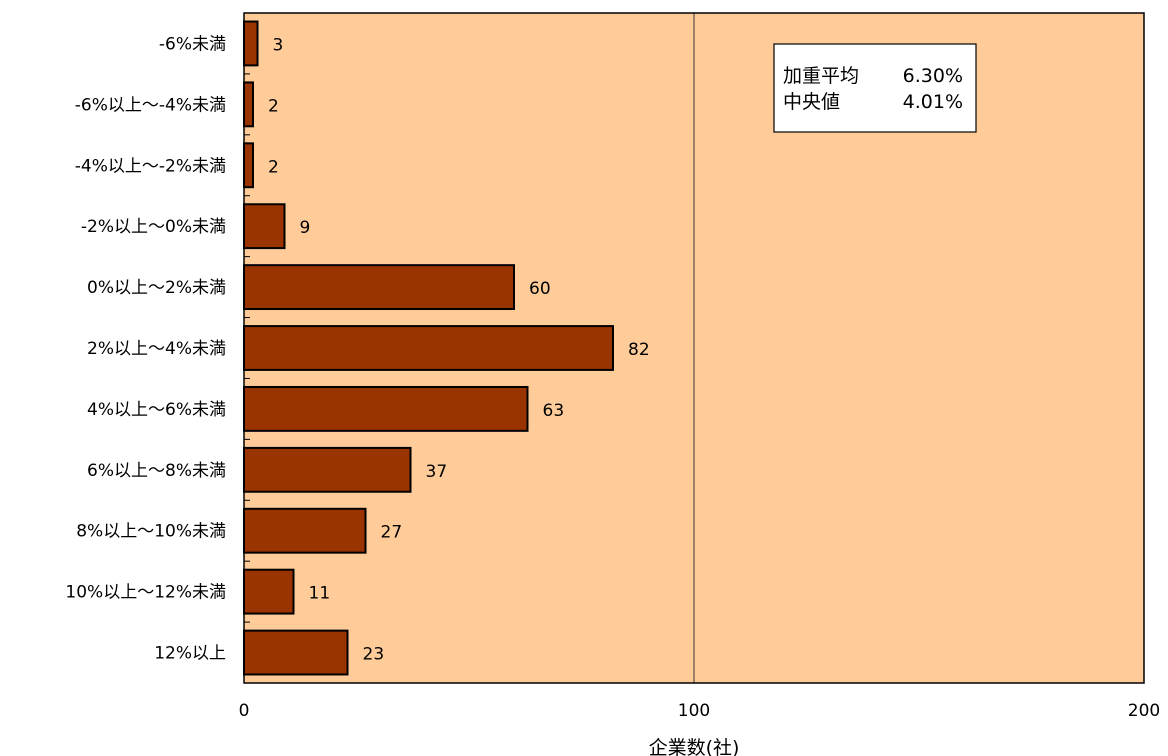  I want to click on value-label-5: 82, so click(639, 350).